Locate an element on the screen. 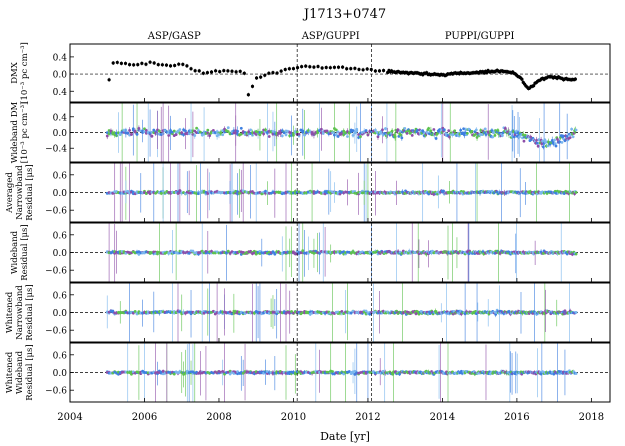  y-tick-label: −0.4 is located at coordinates (56, 150).